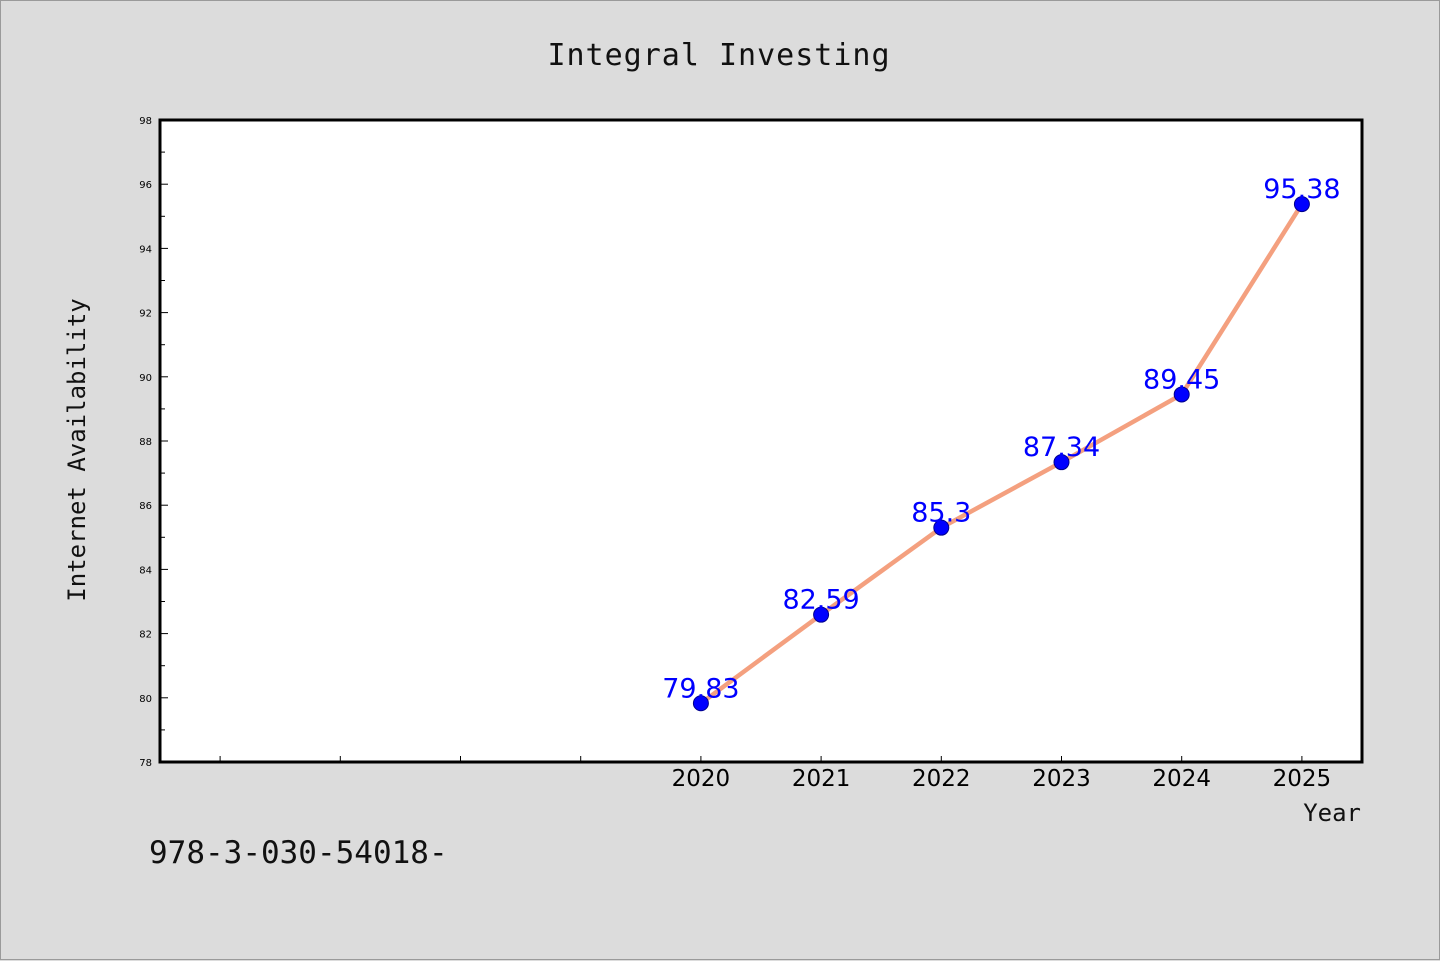 This screenshot has width=1440, height=961. I want to click on y-tick-label: 84, so click(145, 570).